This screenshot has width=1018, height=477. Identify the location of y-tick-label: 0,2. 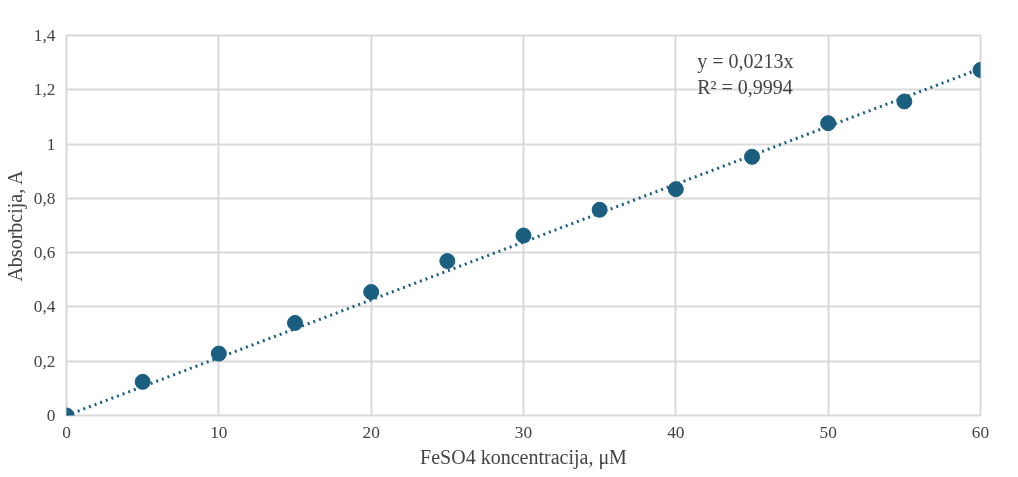
(44, 361).